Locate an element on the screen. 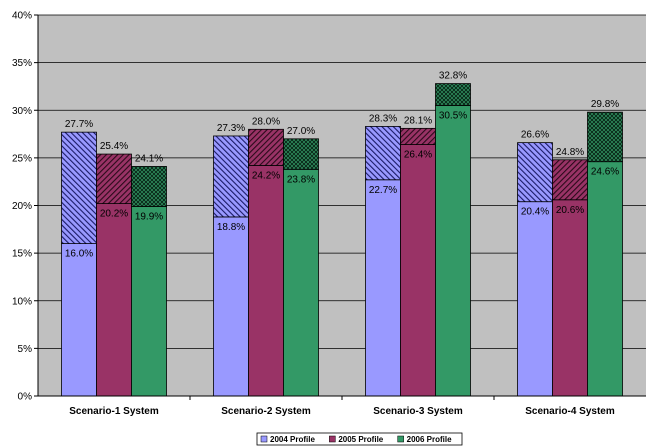 The height and width of the screenshot is (447, 649). bar-total-label: 28.0% is located at coordinates (266, 121).